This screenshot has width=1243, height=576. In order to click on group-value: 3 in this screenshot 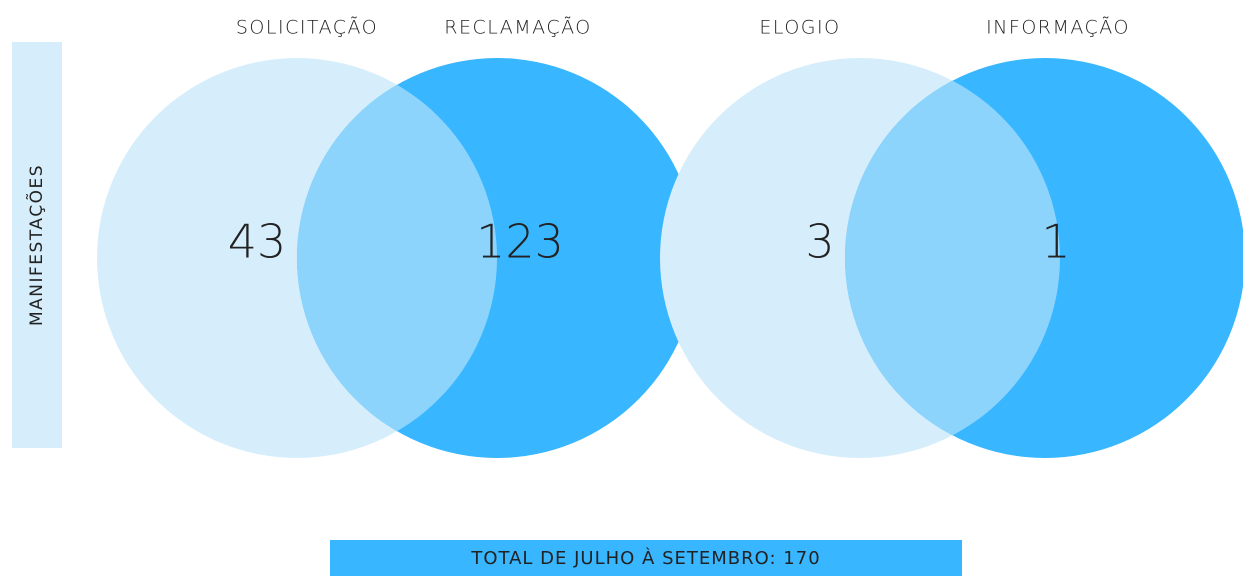, I will do `click(819, 242)`.